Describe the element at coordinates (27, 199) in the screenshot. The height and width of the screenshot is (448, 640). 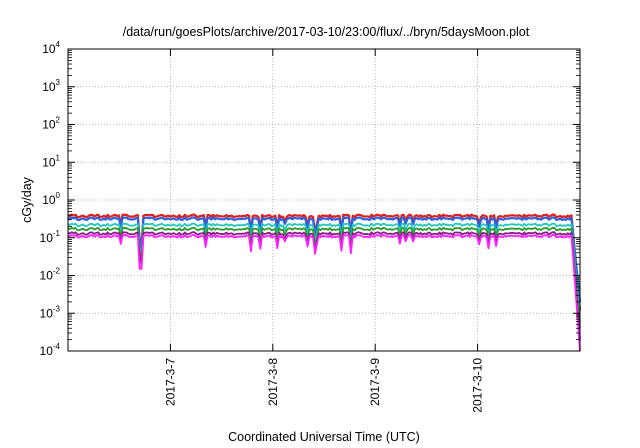
I see `y-axis-label: cGy/day` at that location.